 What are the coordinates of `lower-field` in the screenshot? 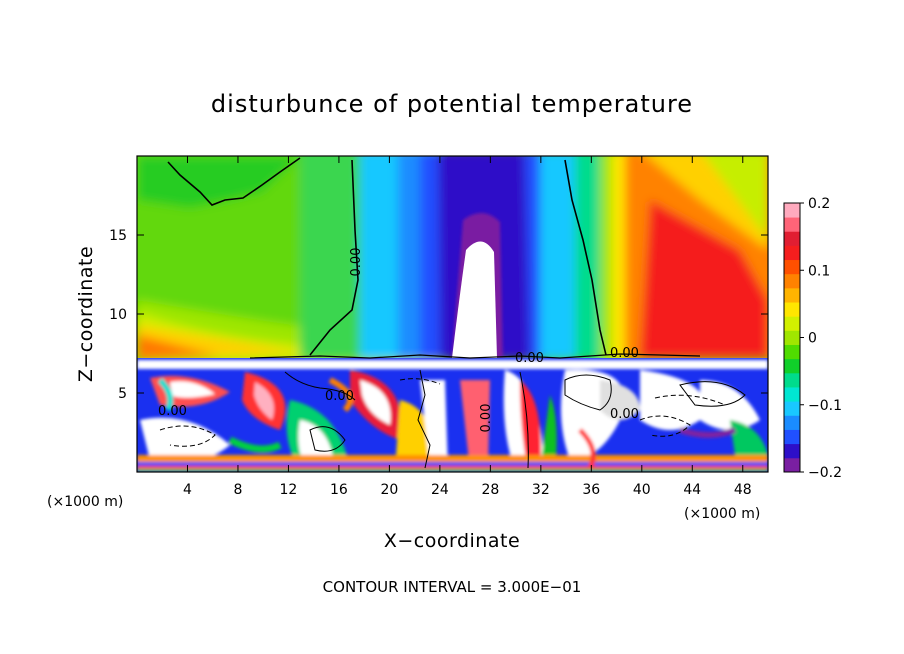 It's located at (452, 415).